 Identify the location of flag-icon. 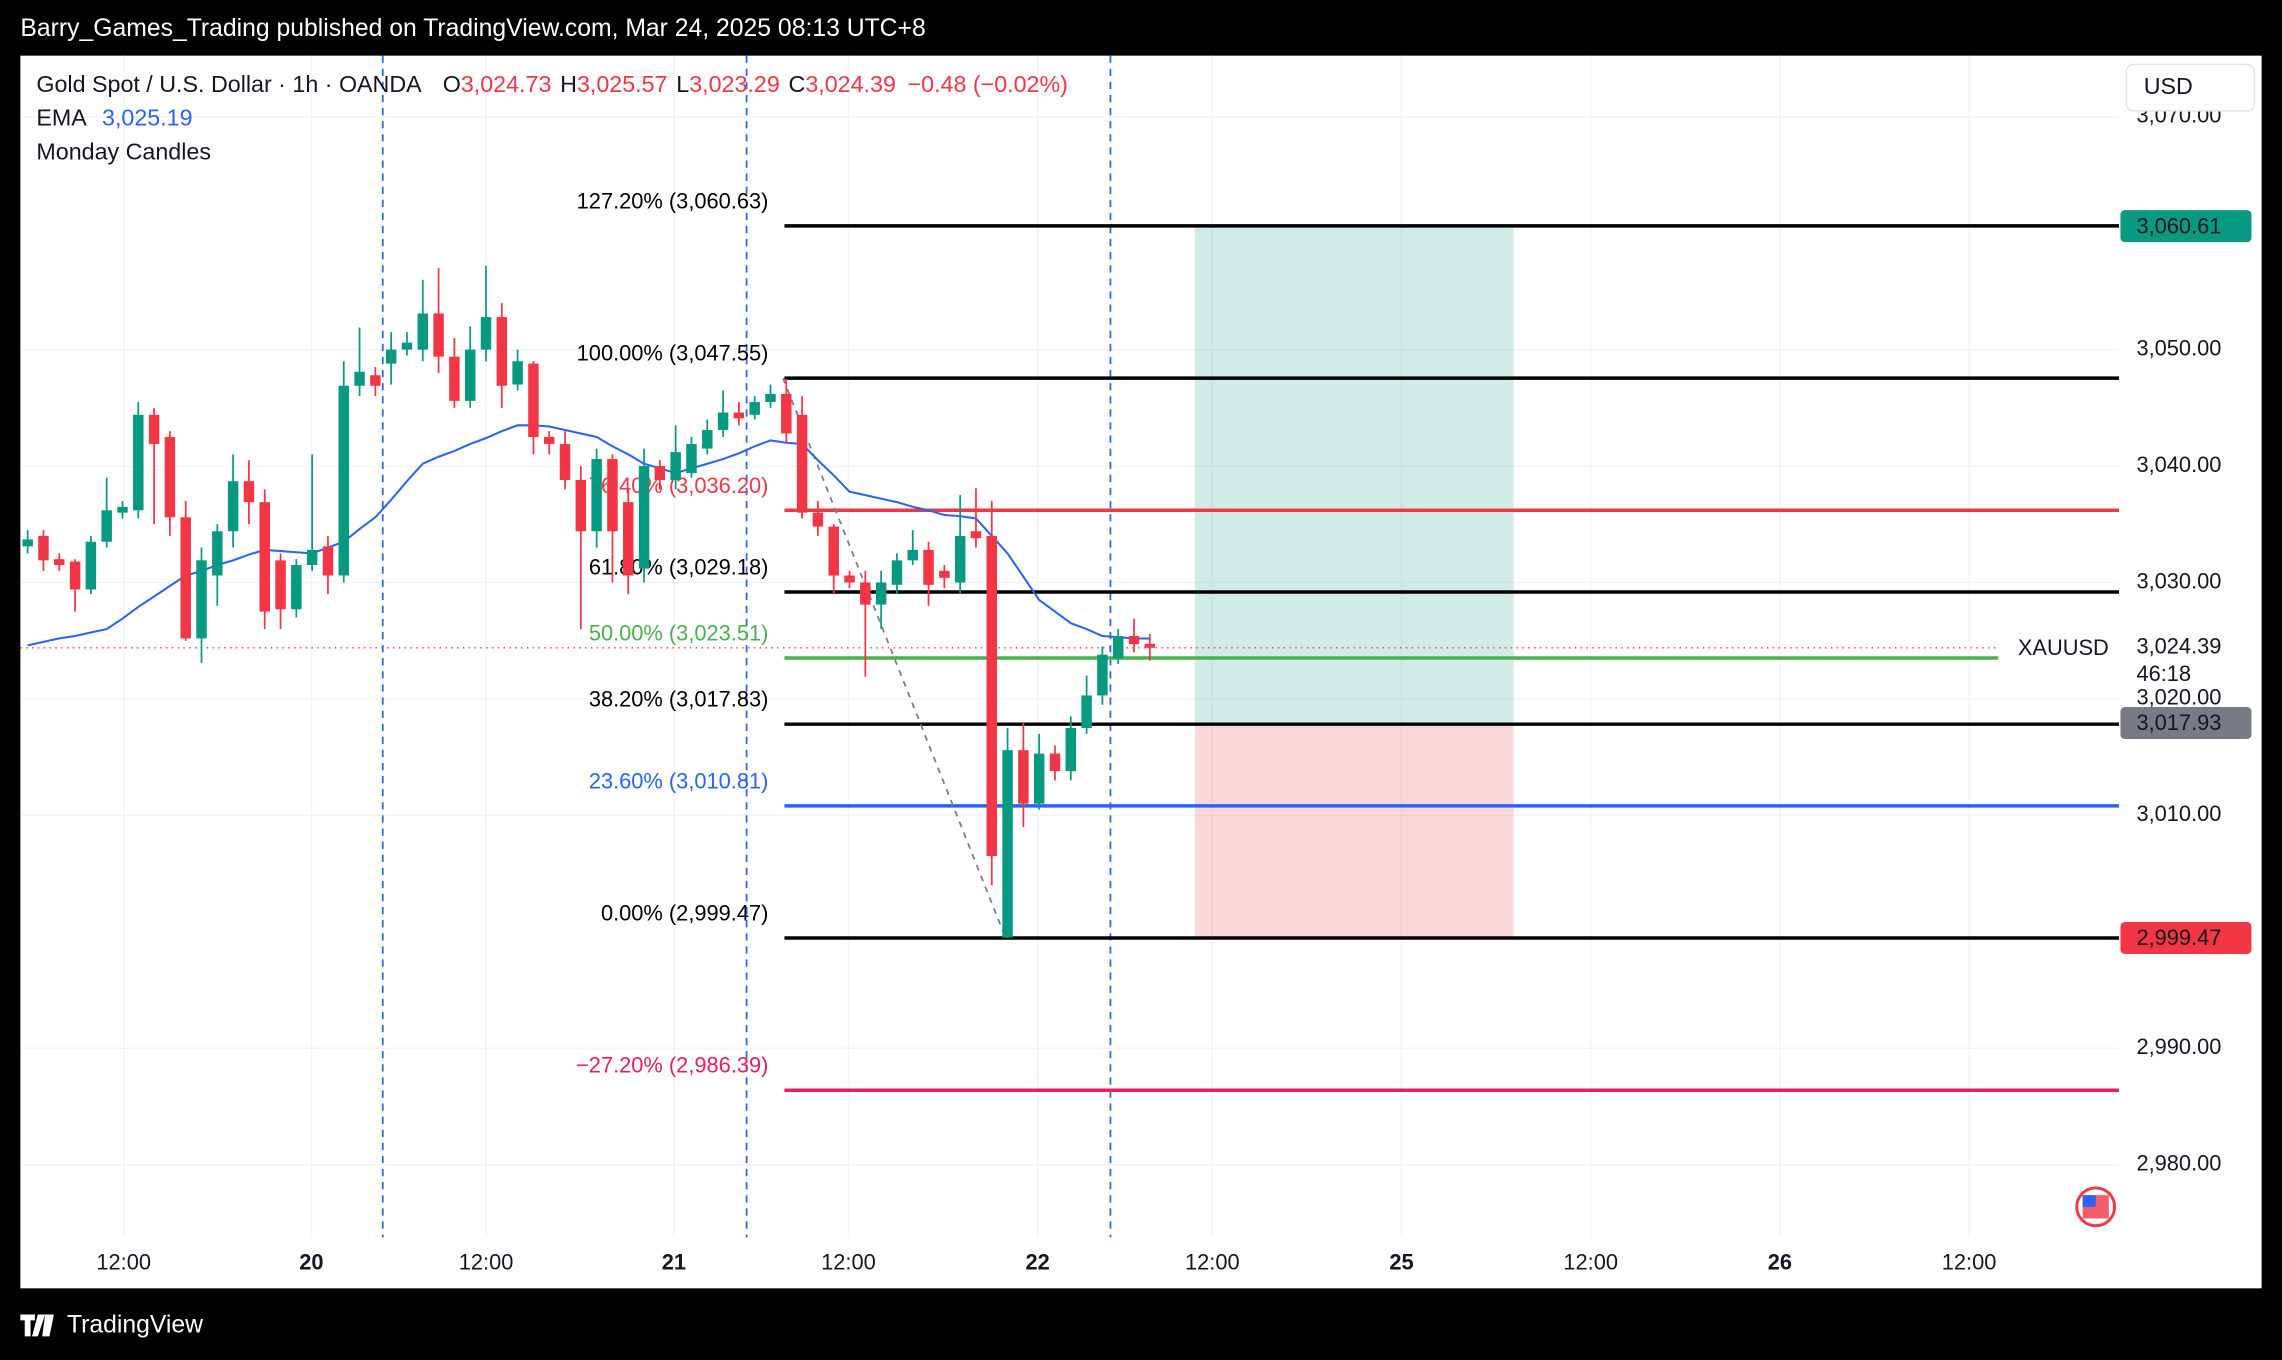
(2096, 1207).